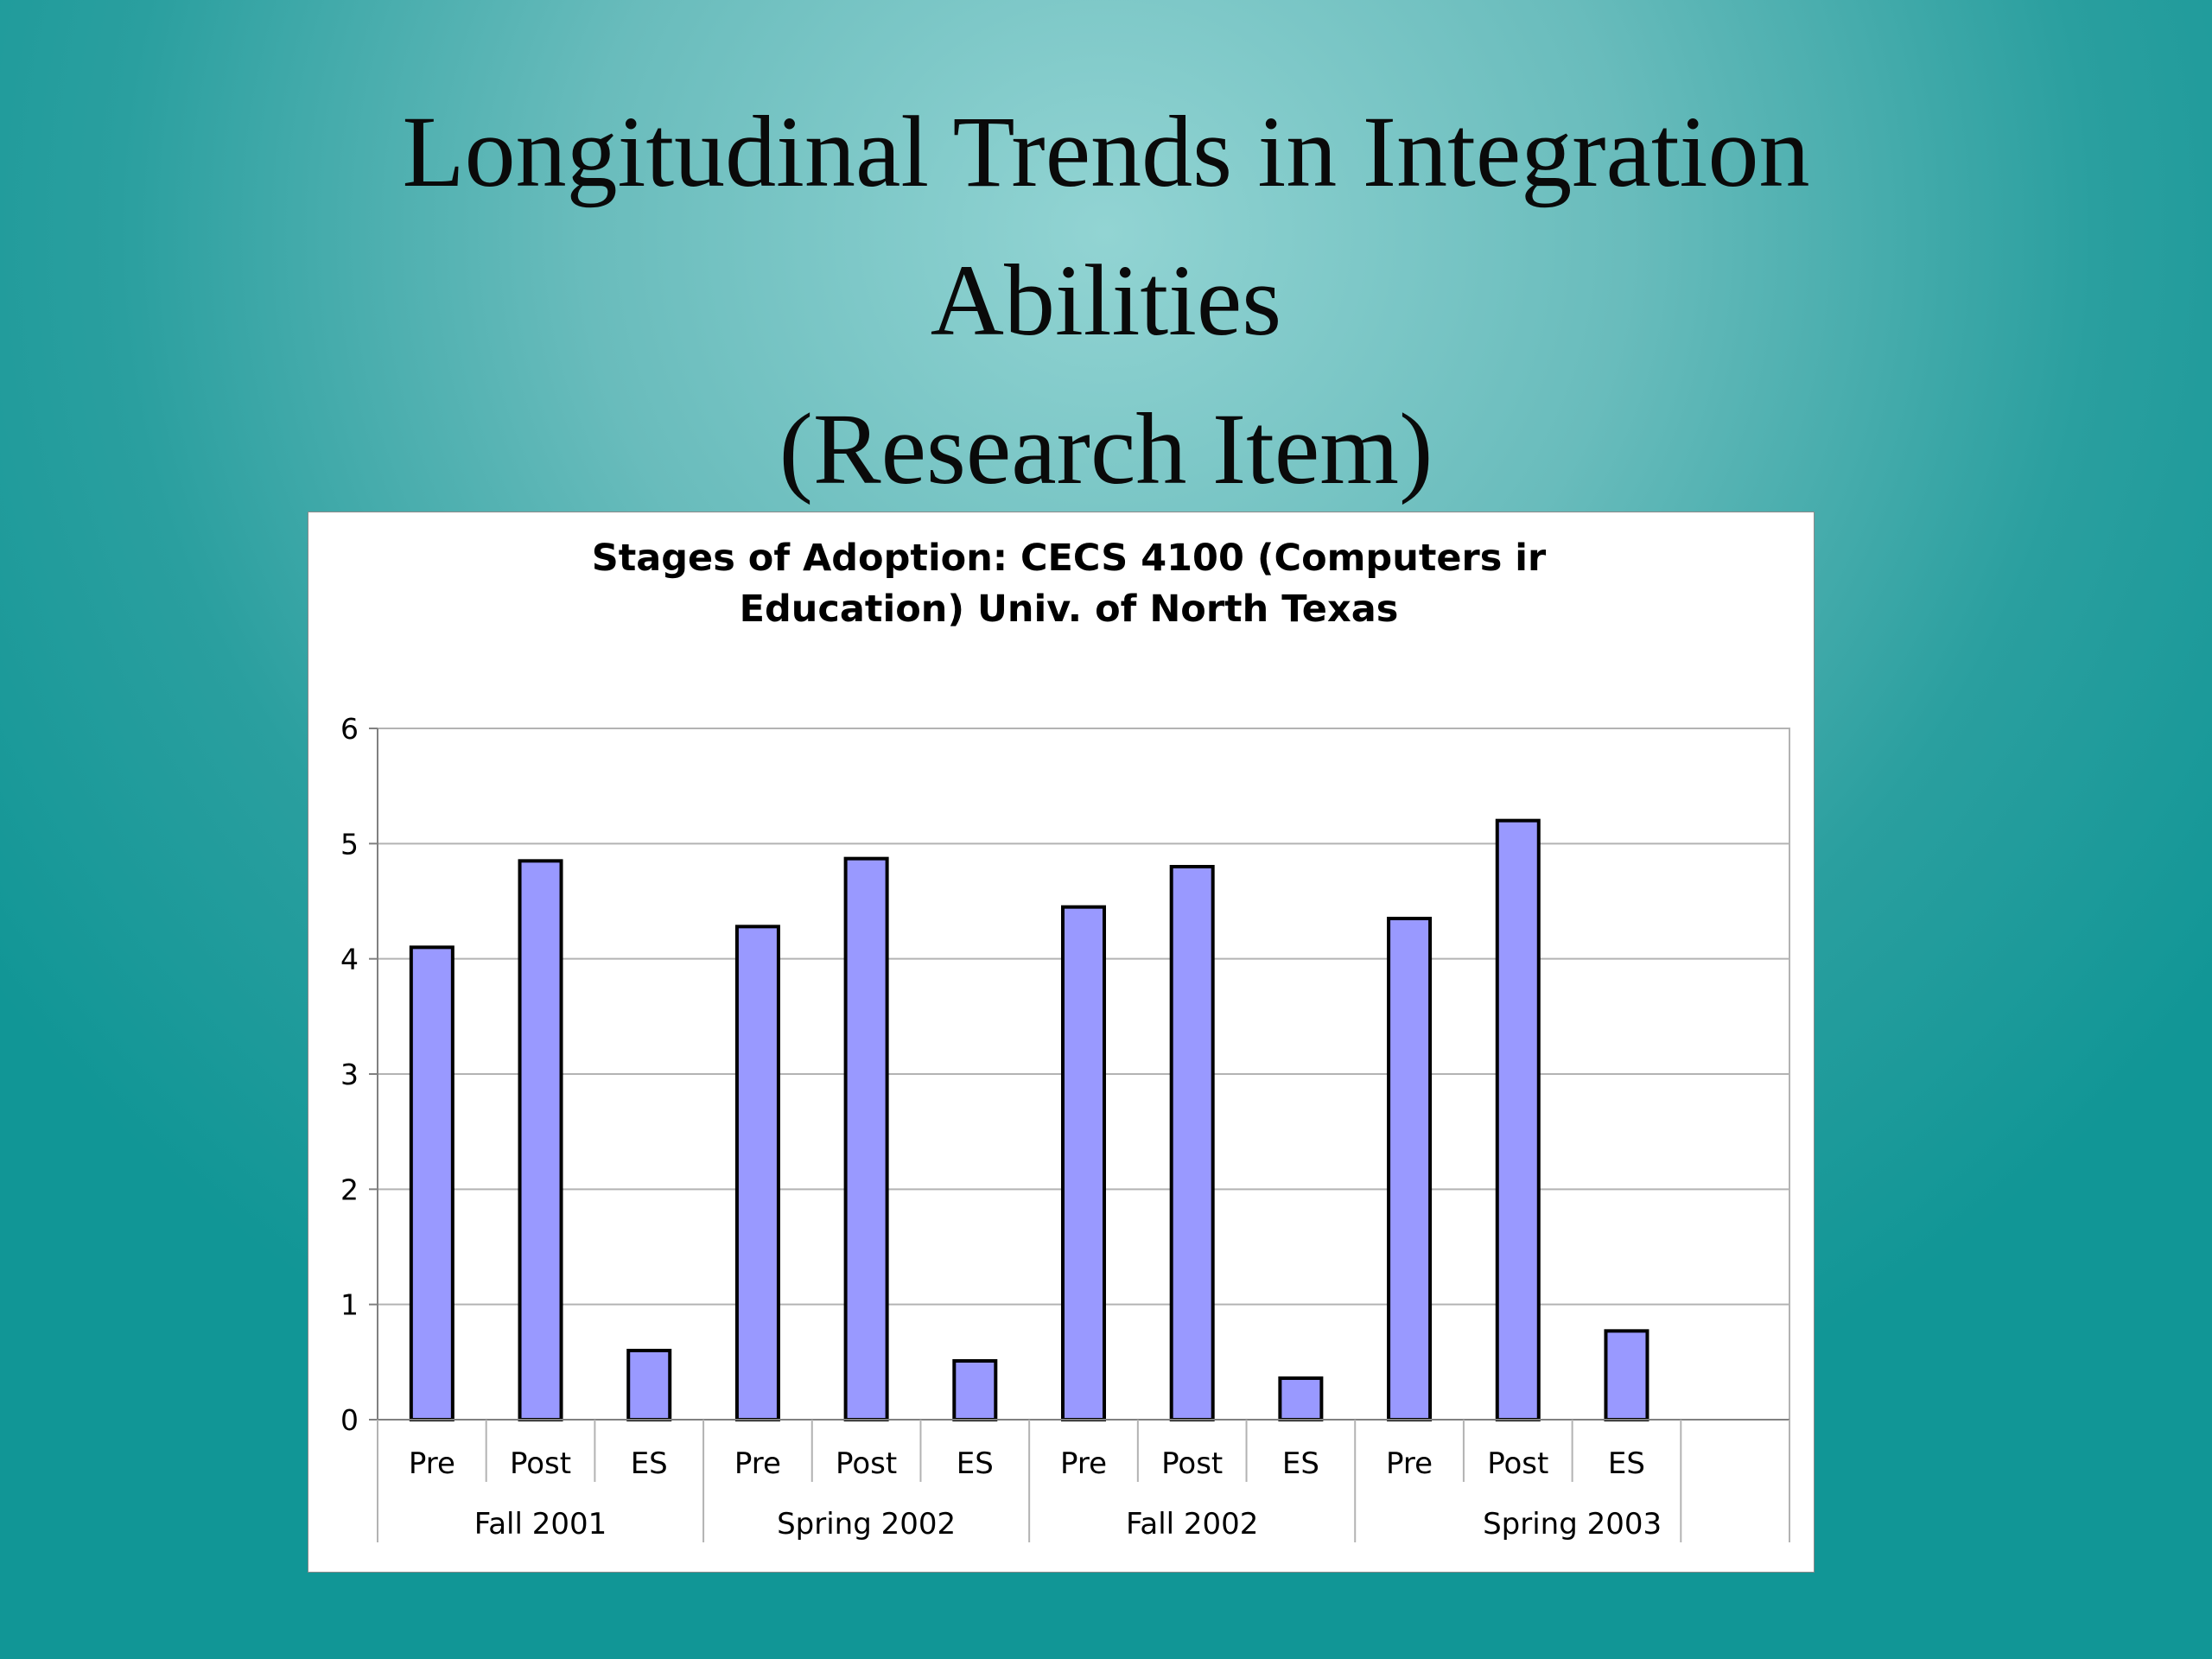 The image size is (2212, 1659). Describe the element at coordinates (540, 1524) in the screenshot. I see `x-group-label: Fall 2001` at that location.